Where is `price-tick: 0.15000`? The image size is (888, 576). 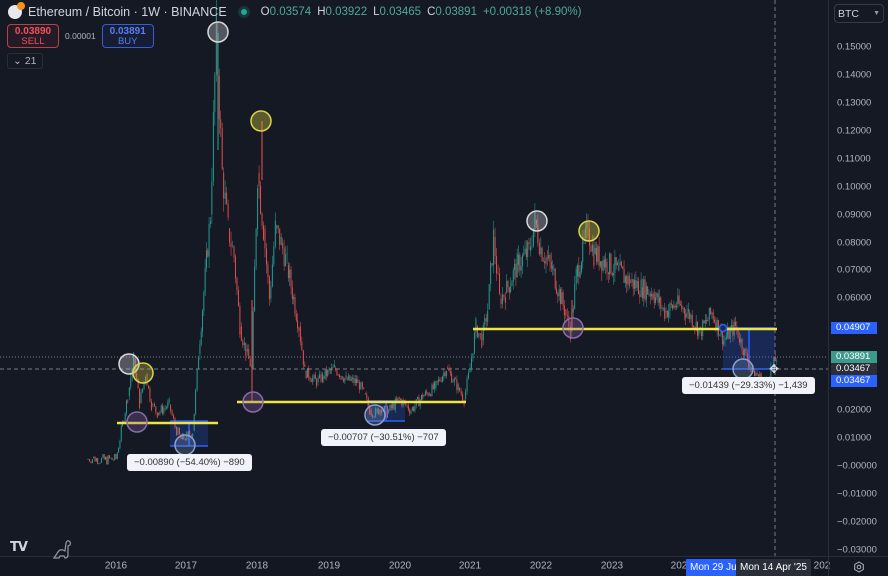
price-tick: 0.15000 is located at coordinates (854, 47).